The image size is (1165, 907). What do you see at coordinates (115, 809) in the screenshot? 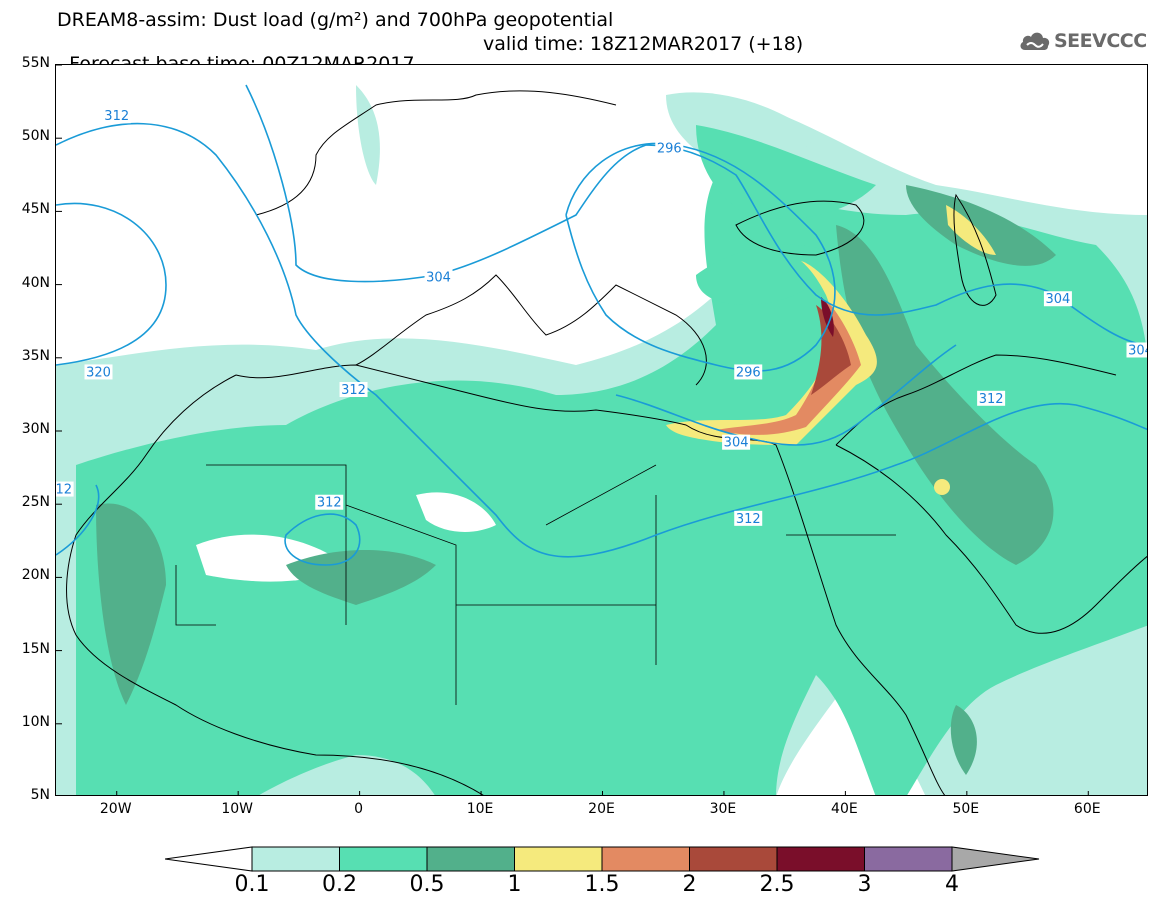
I see `longitude-label: 20W` at bounding box center [115, 809].